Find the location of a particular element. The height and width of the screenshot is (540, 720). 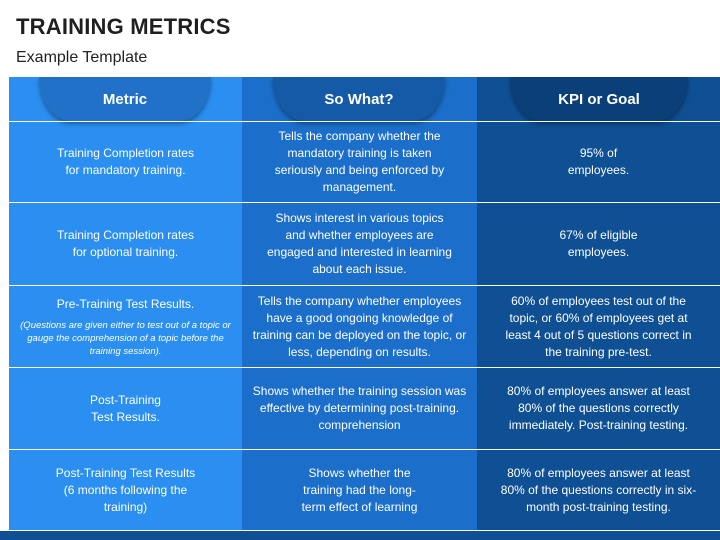

cell-text: 95% of employees. is located at coordinates (598, 161).